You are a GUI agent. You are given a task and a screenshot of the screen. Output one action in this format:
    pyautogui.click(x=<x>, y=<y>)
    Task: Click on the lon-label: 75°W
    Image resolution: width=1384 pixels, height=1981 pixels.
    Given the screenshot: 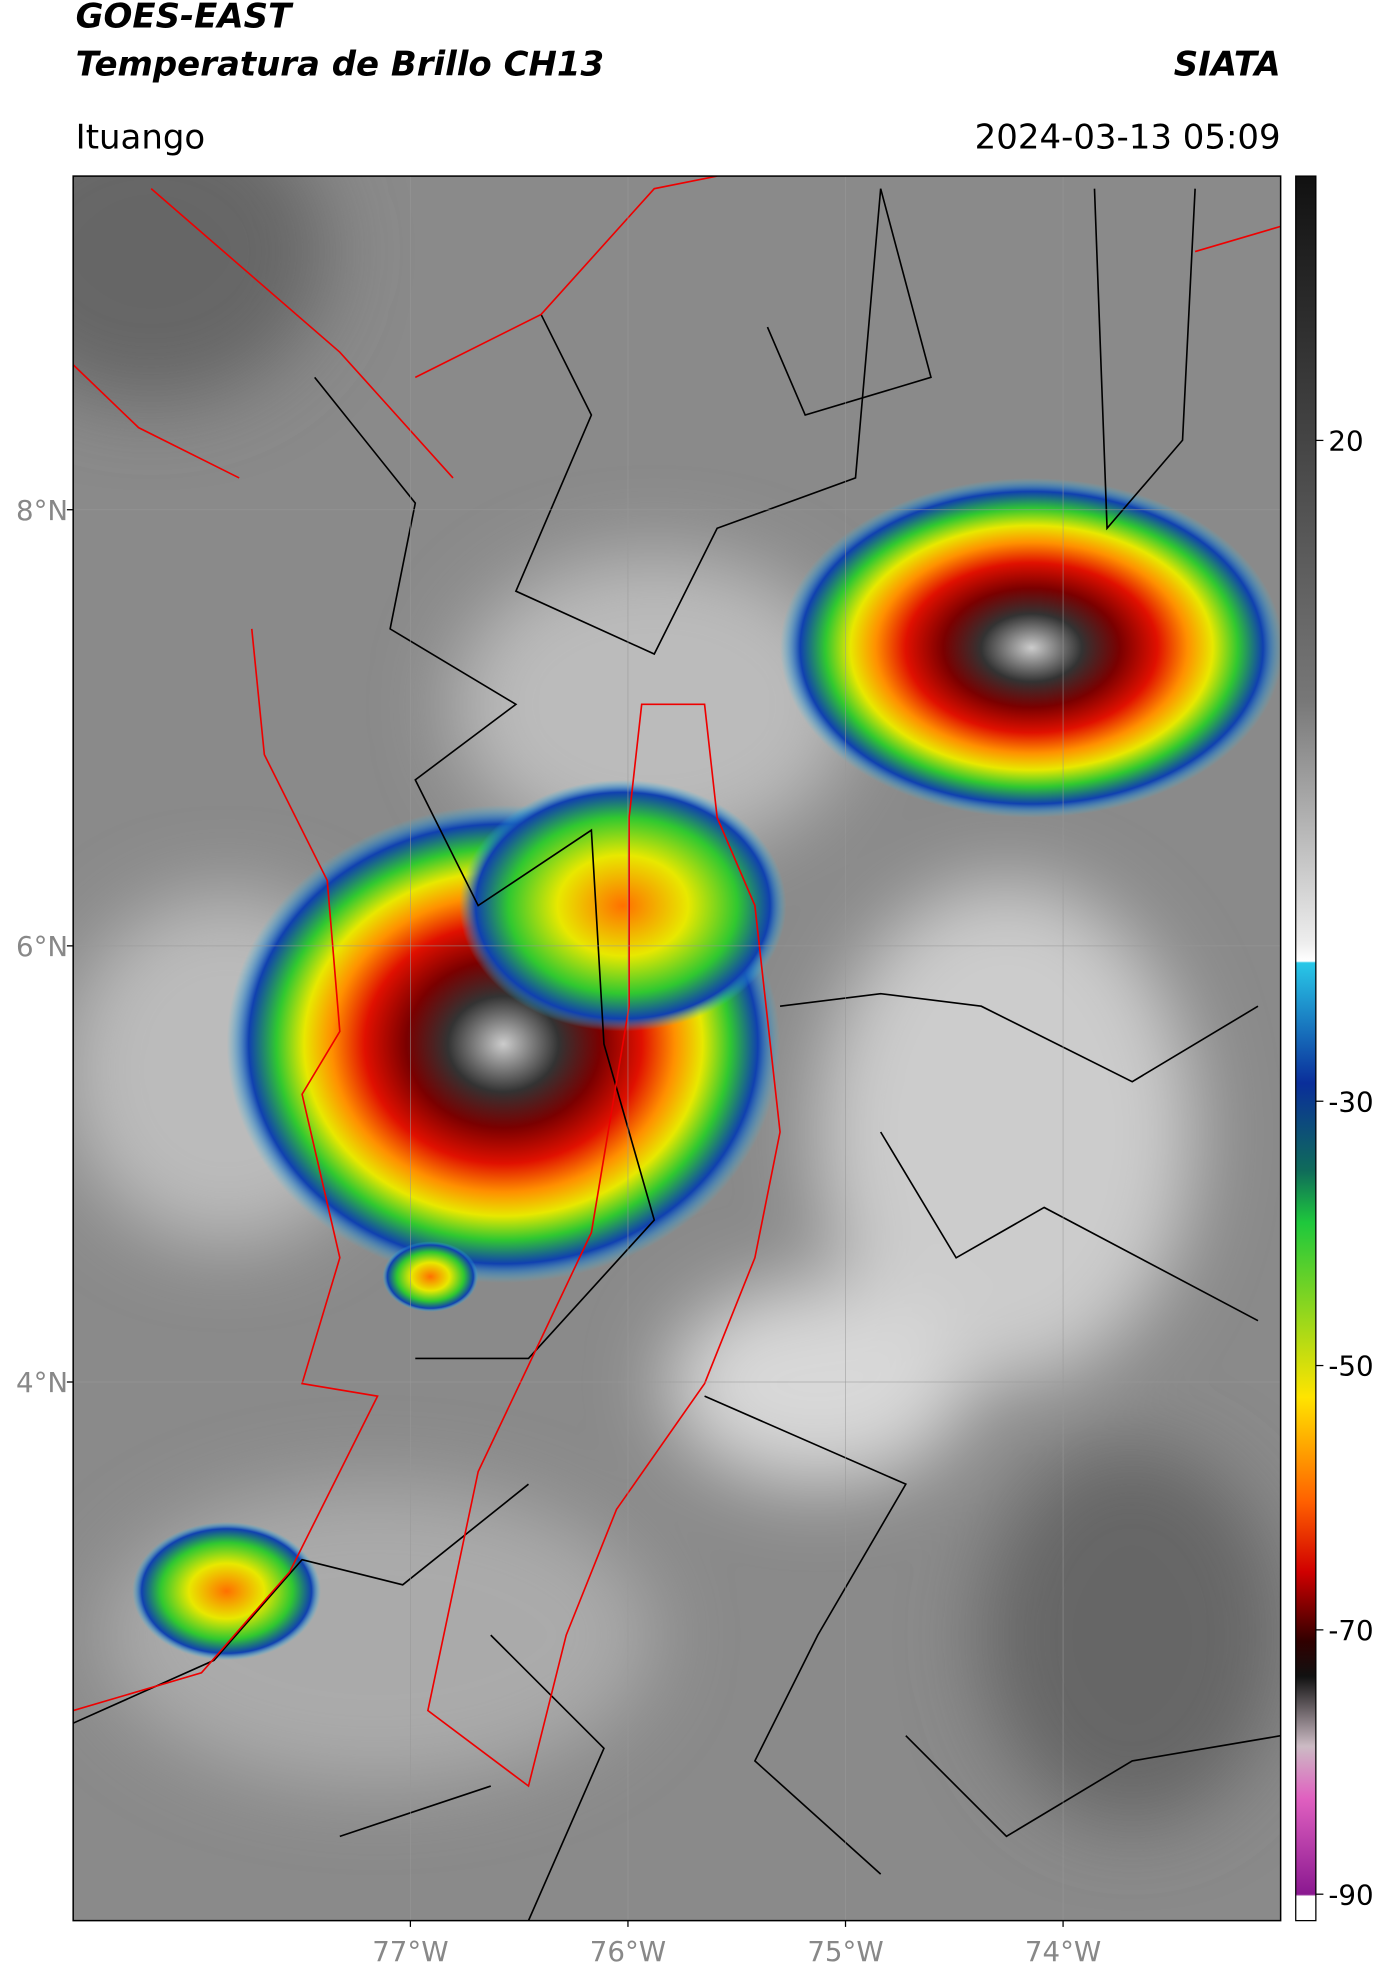 What is the action you would take?
    pyautogui.click(x=845, y=1951)
    